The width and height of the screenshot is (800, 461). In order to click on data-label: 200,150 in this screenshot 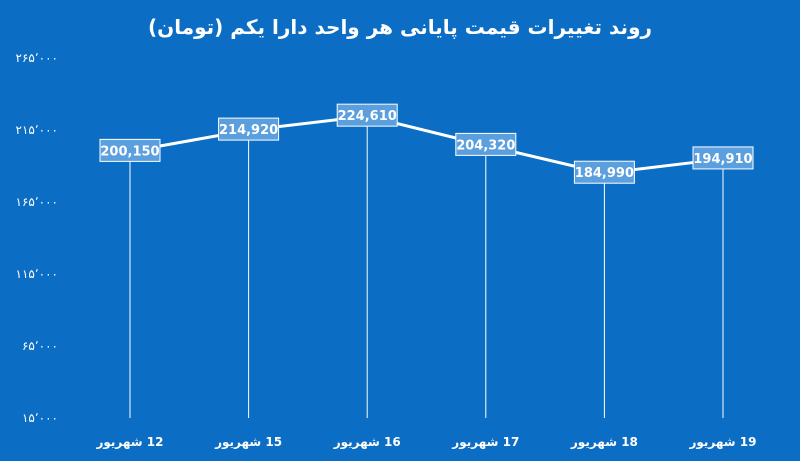, I will do `click(130, 150)`.